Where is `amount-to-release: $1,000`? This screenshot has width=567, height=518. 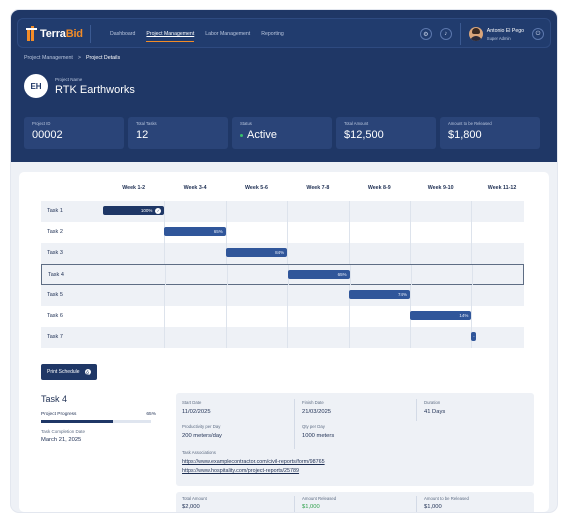
amount-to-release: $1,000 is located at coordinates (433, 507).